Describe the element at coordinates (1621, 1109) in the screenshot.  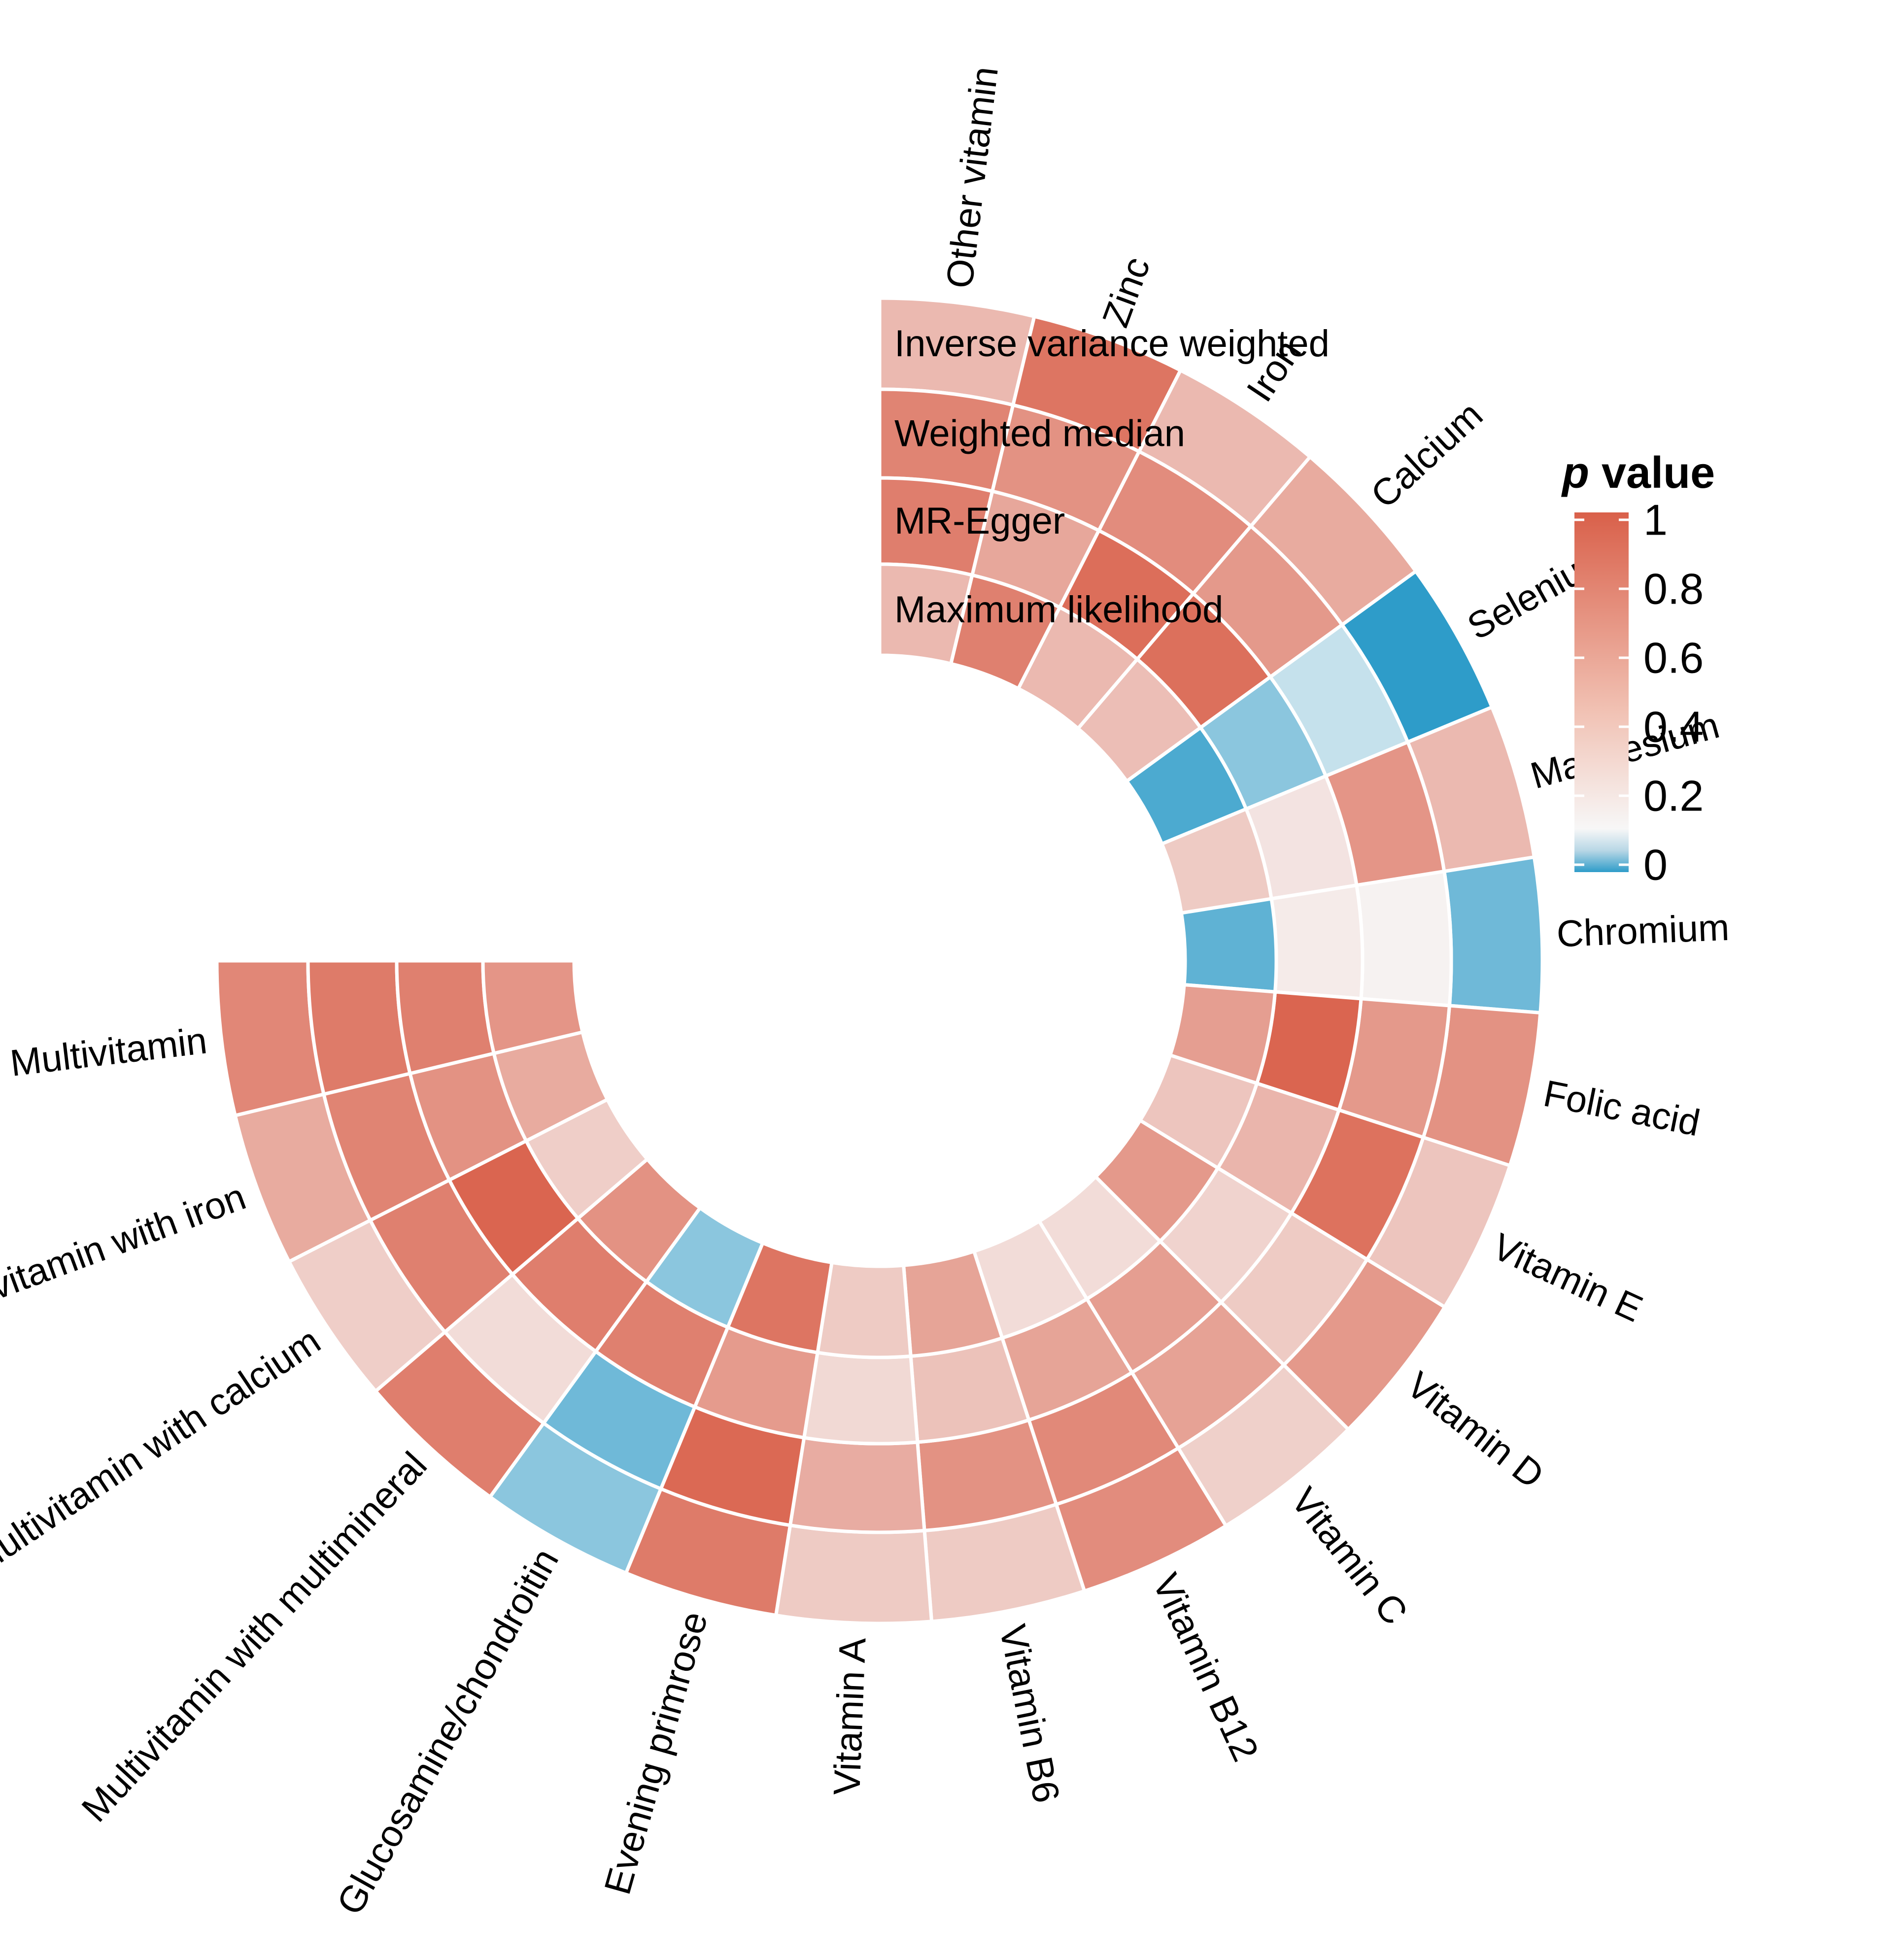
I see `category-label: Folic acid` at that location.